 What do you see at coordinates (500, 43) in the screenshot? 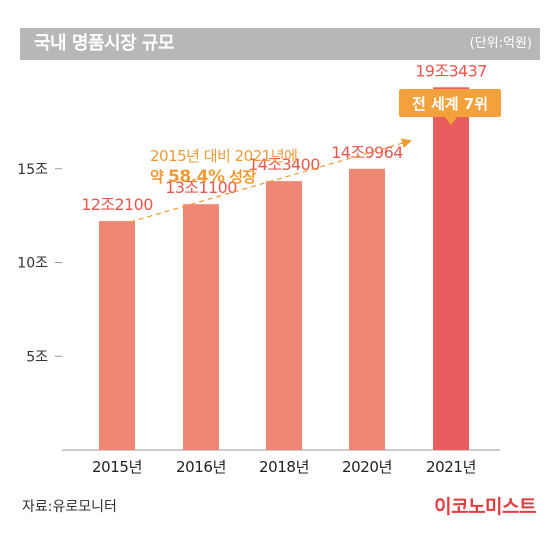
I see `unit-label: (단위:억원)` at bounding box center [500, 43].